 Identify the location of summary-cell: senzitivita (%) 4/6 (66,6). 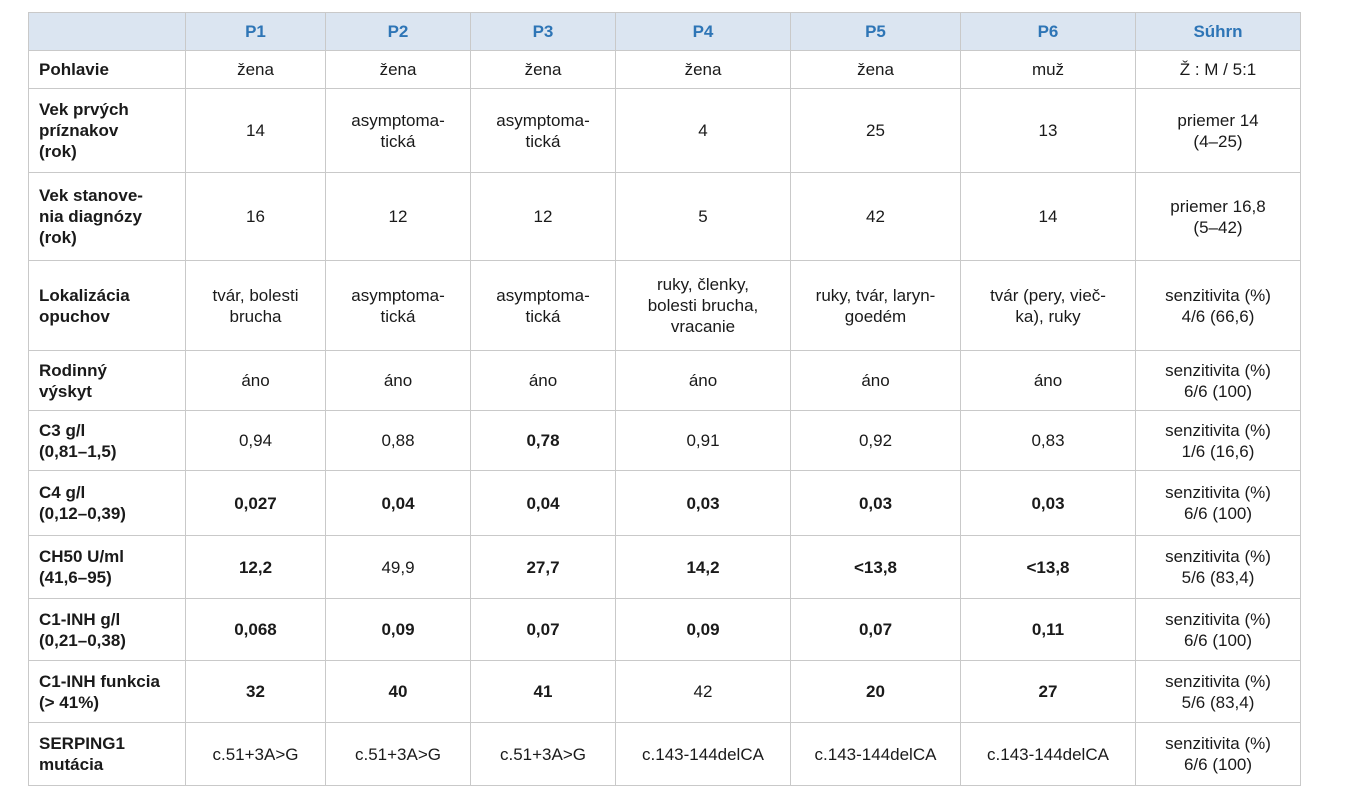
(1218, 305).